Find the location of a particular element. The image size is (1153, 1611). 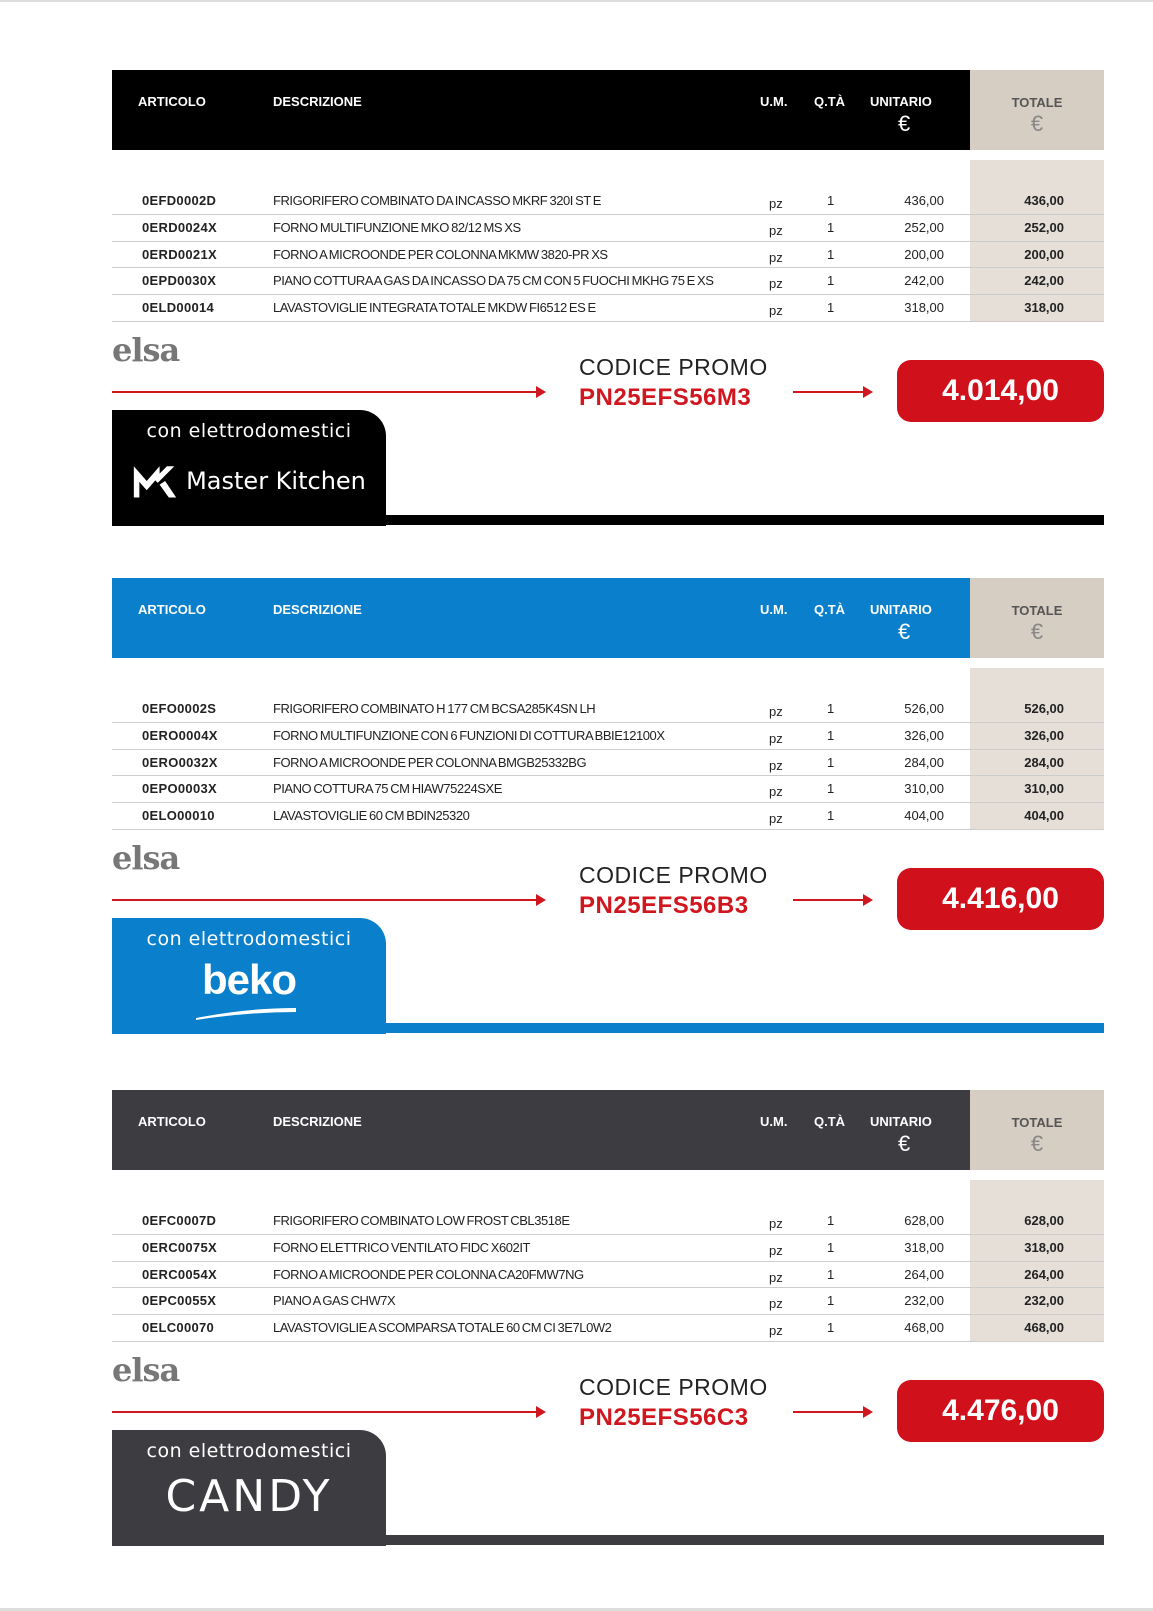

unit-price: 326,00 is located at coordinates (924, 735).